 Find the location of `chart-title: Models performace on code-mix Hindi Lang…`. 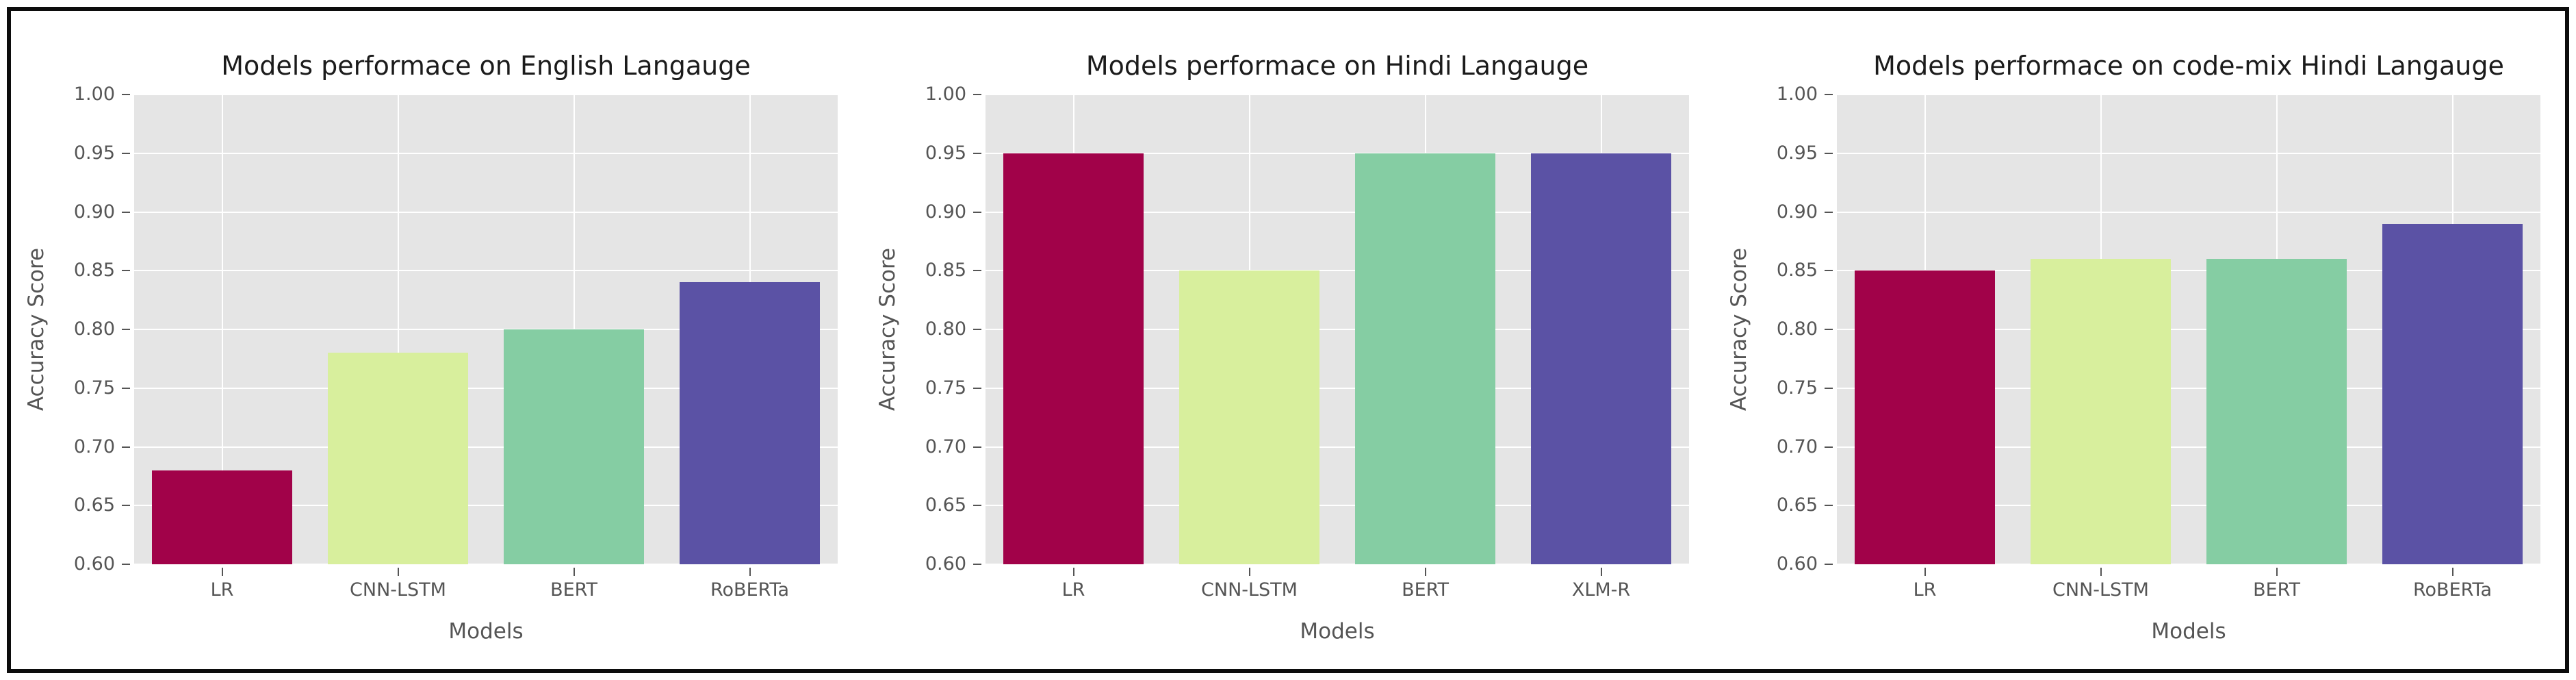

chart-title: Models performace on code-mix Hindi Lang… is located at coordinates (2188, 66).